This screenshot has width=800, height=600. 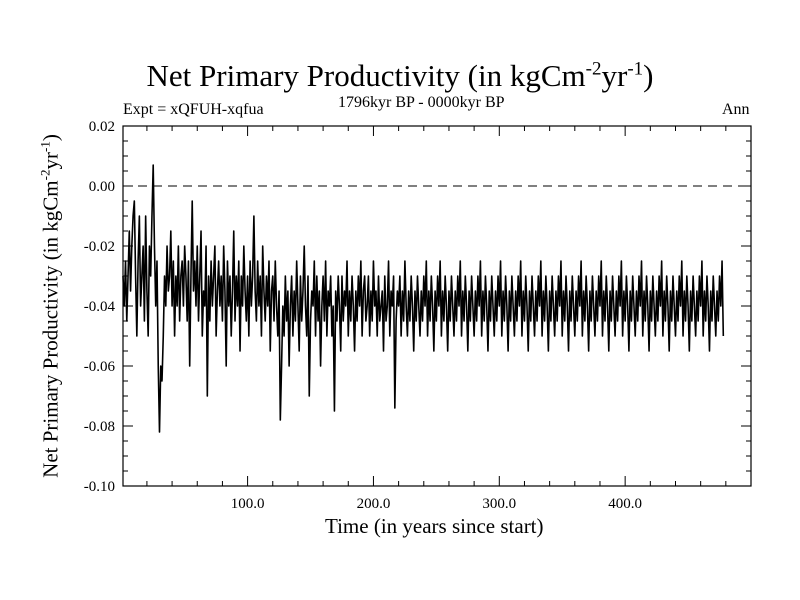 I want to click on y-tick-label: -0.08, so click(x=99, y=427).